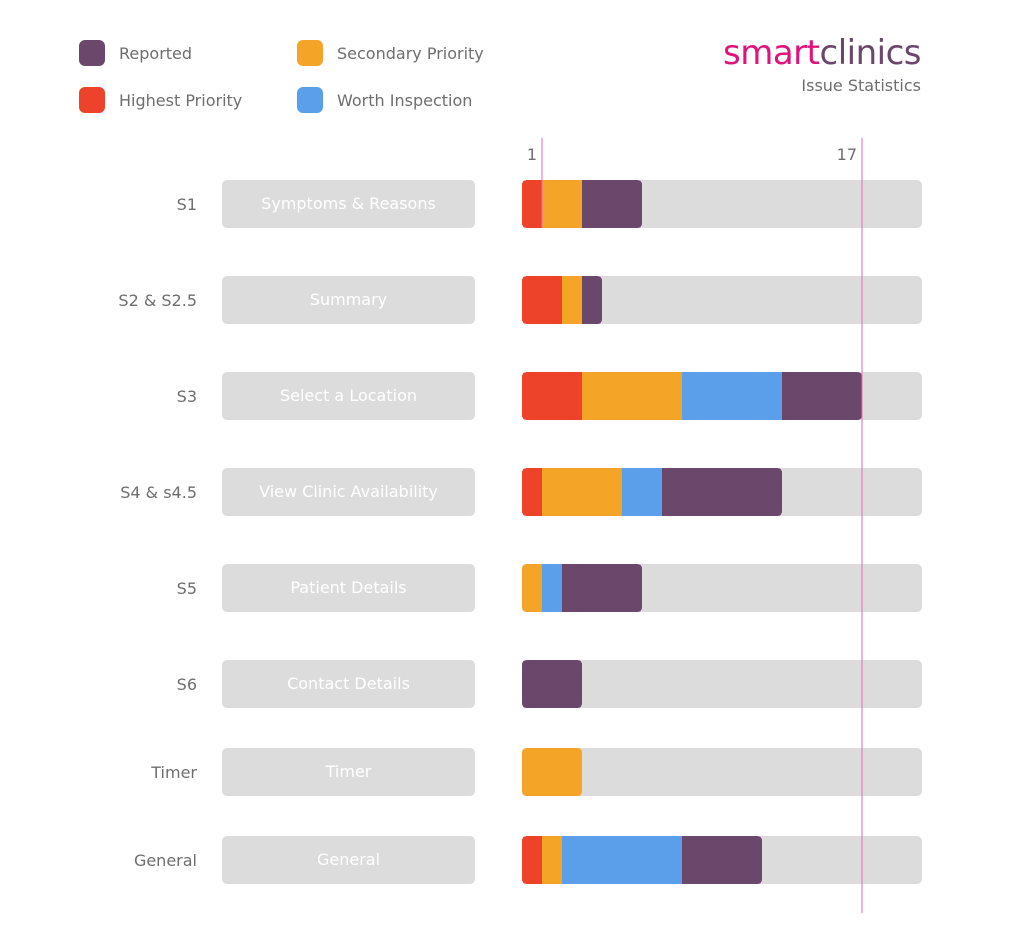 Image resolution: width=1024 pixels, height=947 pixels. I want to click on category-name: View Clinic Availability, so click(348, 491).